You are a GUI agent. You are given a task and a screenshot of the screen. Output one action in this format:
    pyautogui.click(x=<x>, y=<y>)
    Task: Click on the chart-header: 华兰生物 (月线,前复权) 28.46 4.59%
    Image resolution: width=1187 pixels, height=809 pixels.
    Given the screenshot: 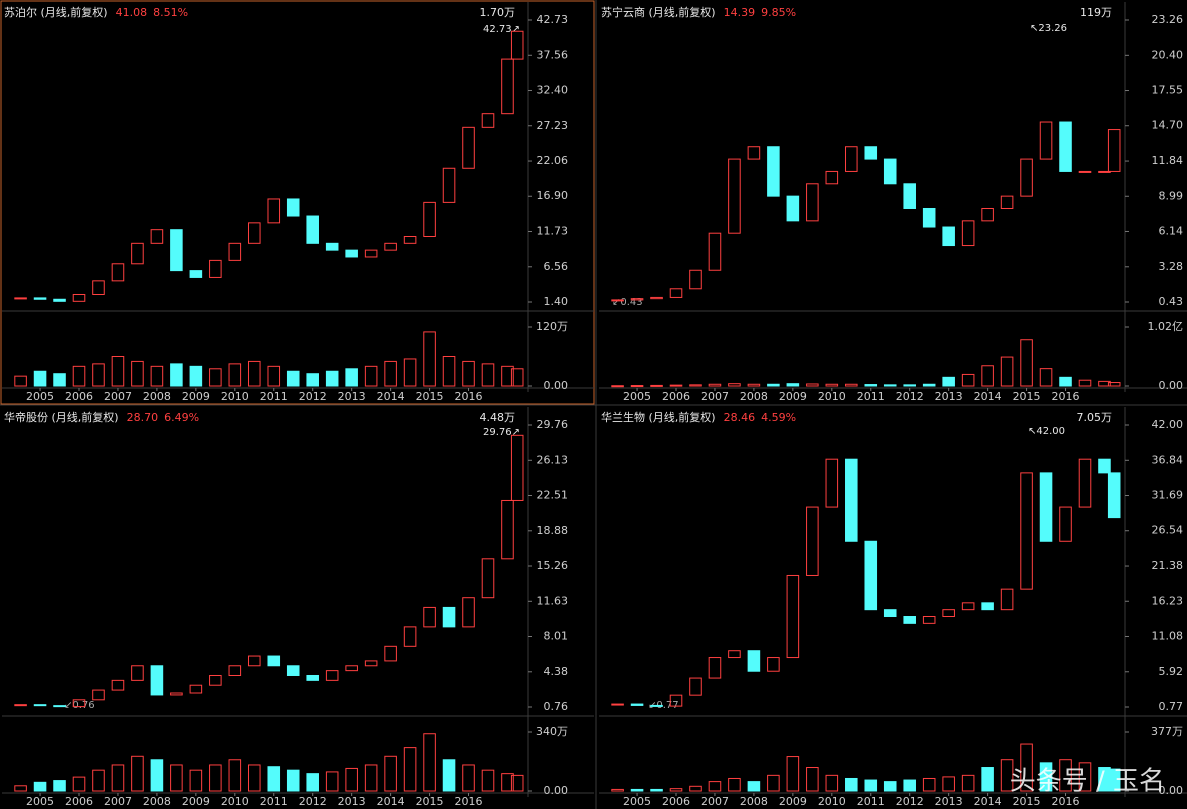 What is the action you would take?
    pyautogui.click(x=698, y=417)
    